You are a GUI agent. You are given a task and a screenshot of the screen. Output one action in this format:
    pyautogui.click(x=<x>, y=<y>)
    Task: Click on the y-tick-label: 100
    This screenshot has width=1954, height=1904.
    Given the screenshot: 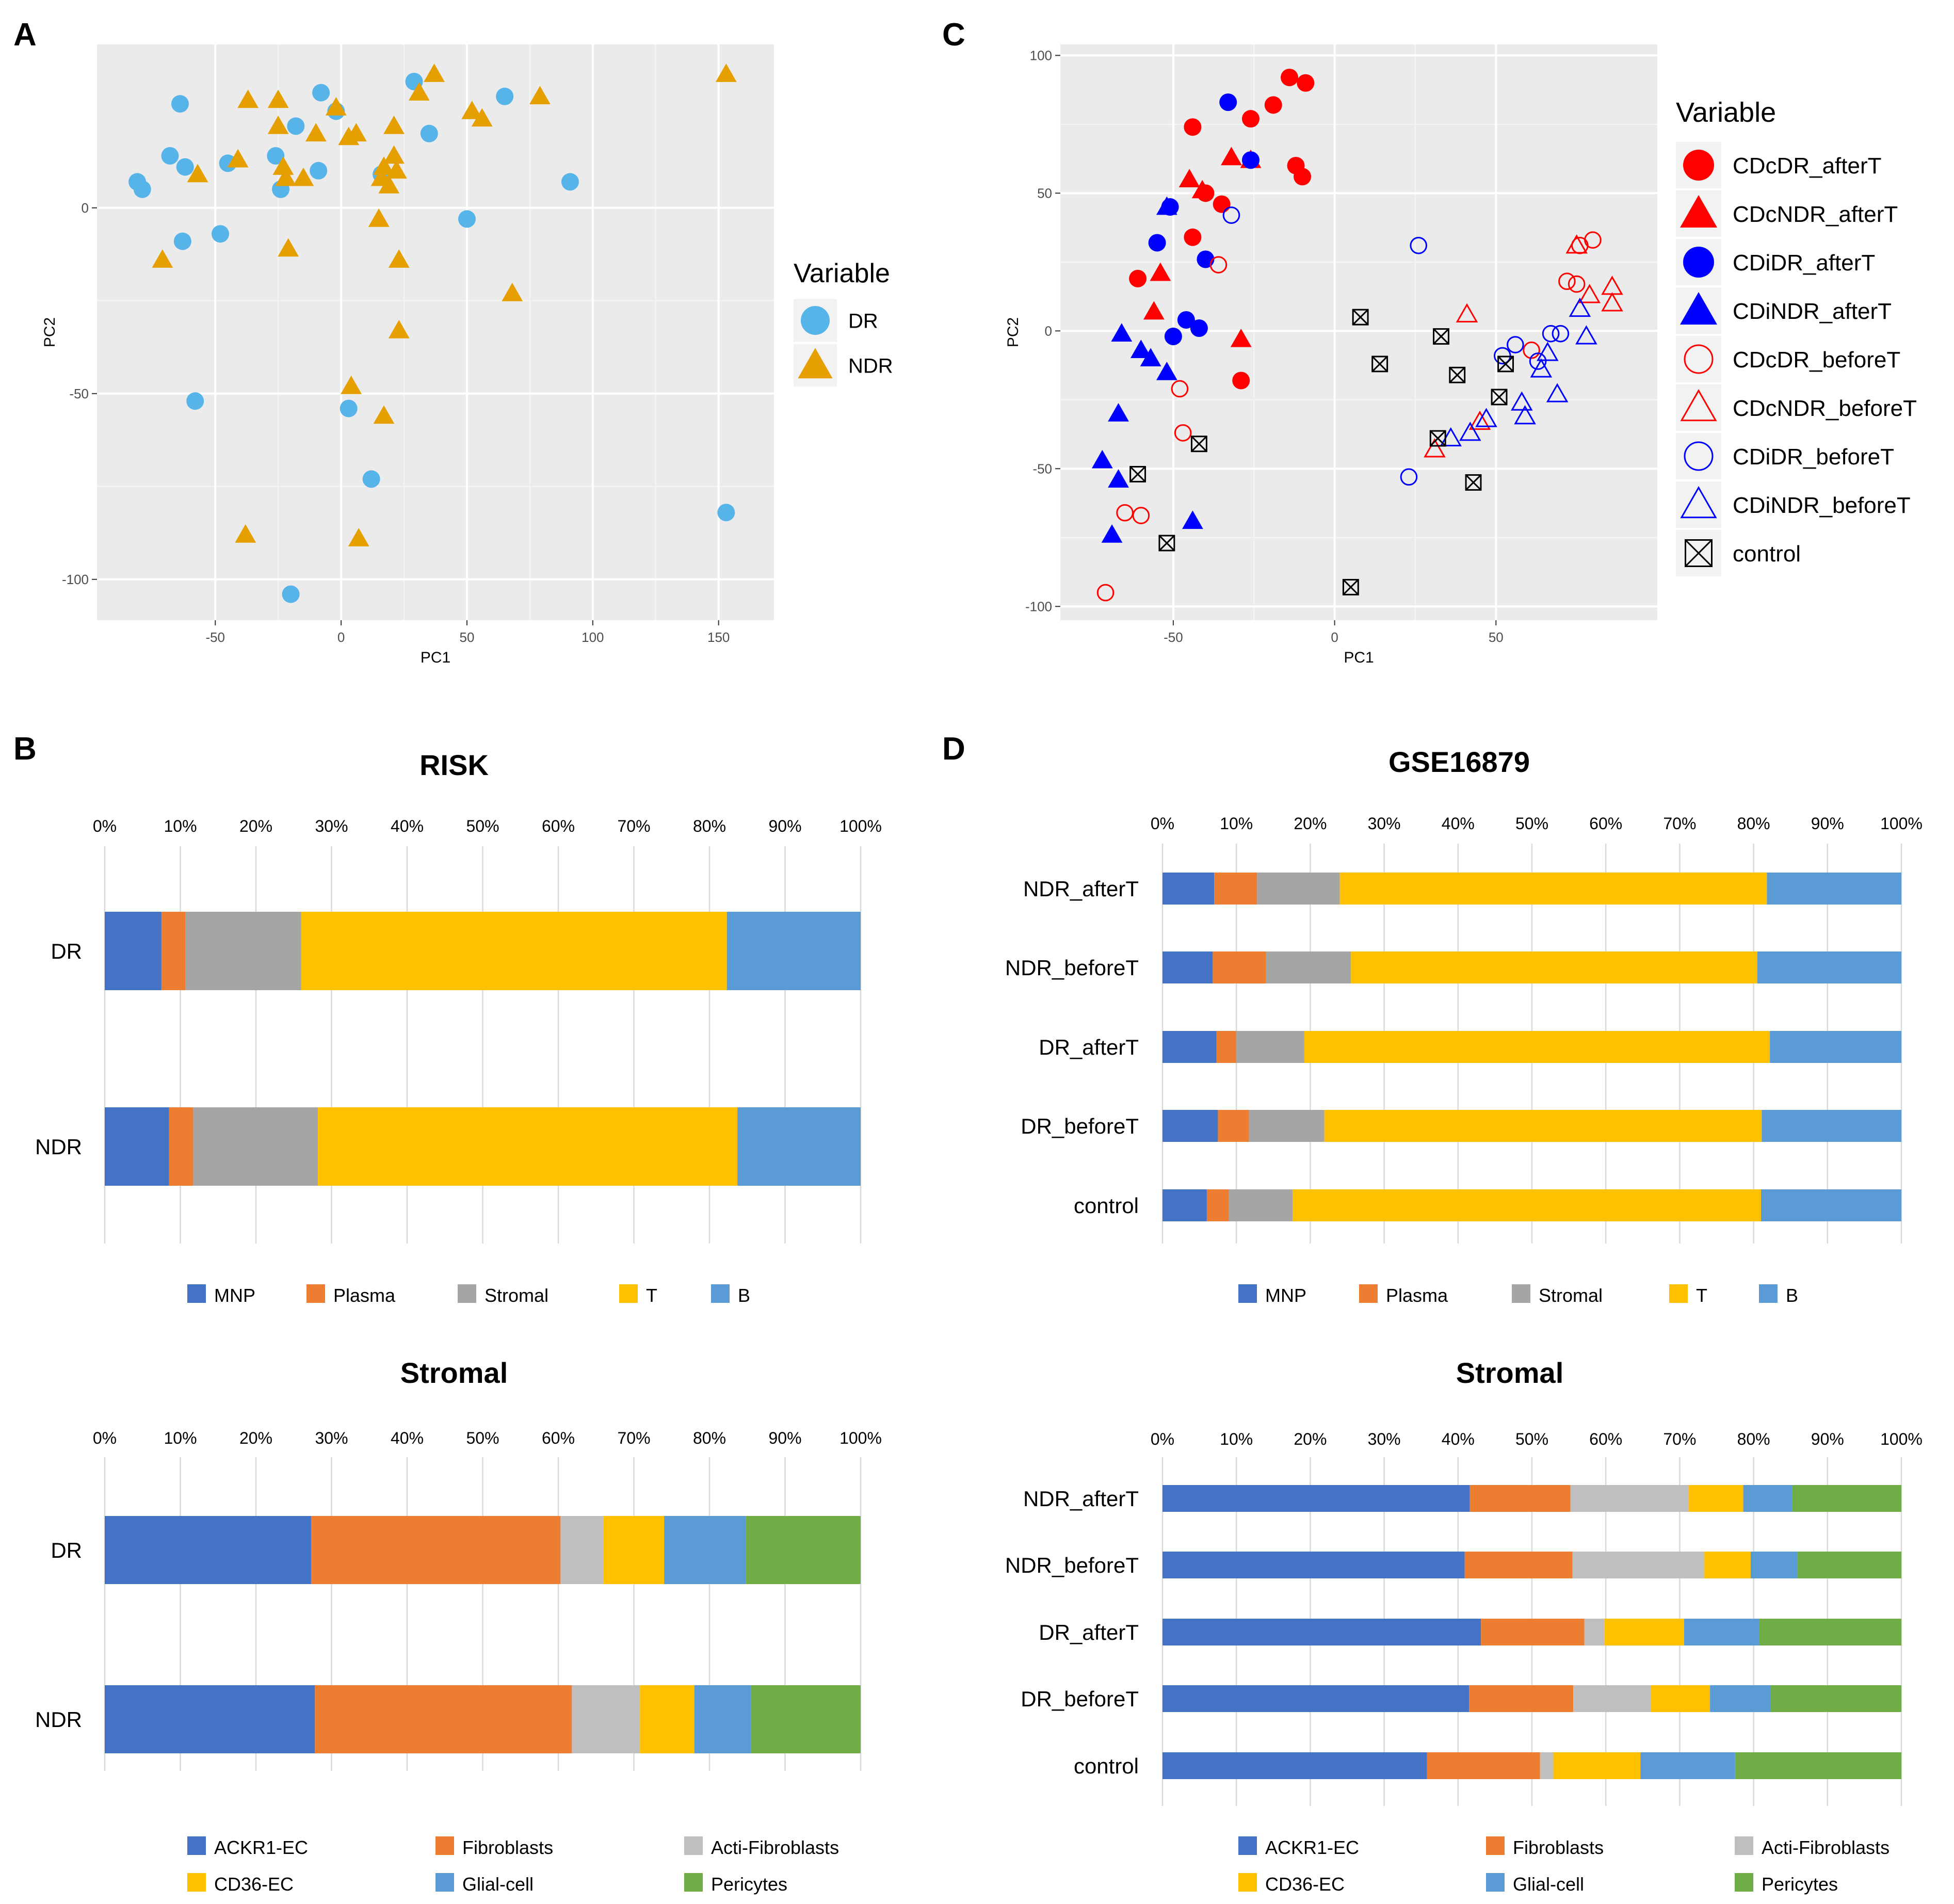 What is the action you would take?
    pyautogui.click(x=1041, y=55)
    